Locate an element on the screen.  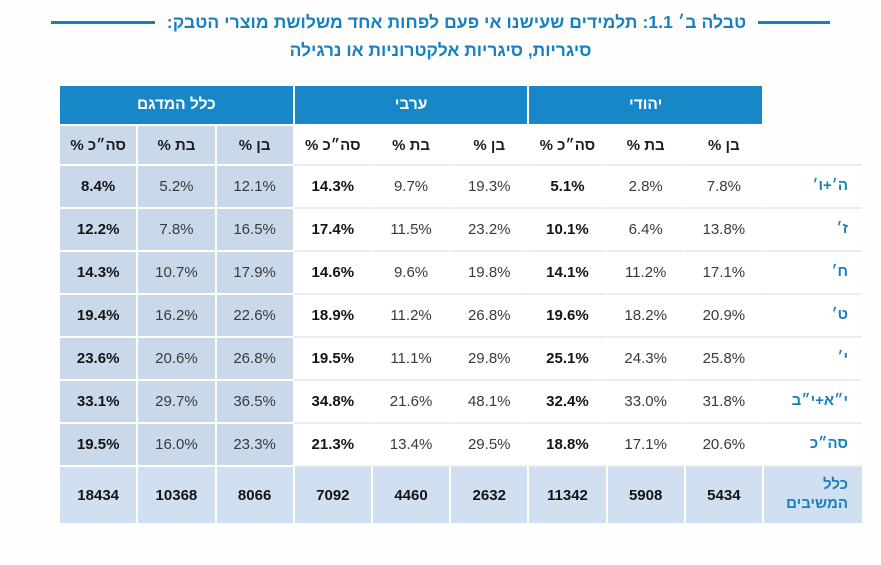
cell-klal-total: 23.6% is located at coordinates (97, 359).